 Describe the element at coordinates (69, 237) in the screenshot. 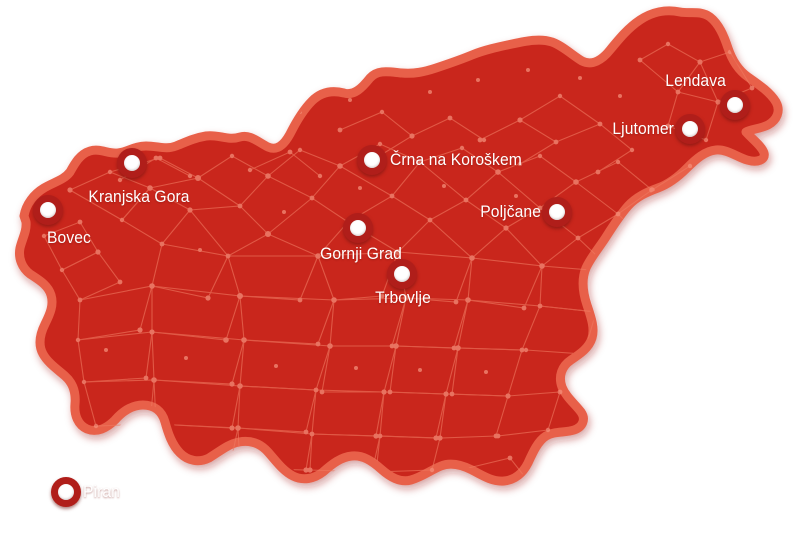

I see `city-label-bovec: Bovec` at that location.